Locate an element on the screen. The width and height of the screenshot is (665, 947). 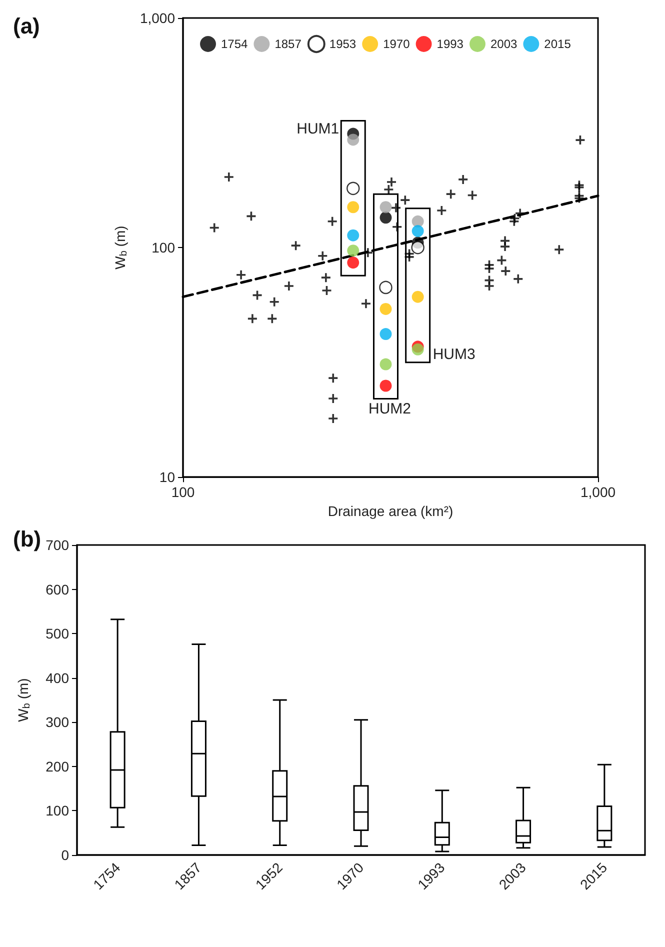
chart-title: (a) is located at coordinates (26, 26).